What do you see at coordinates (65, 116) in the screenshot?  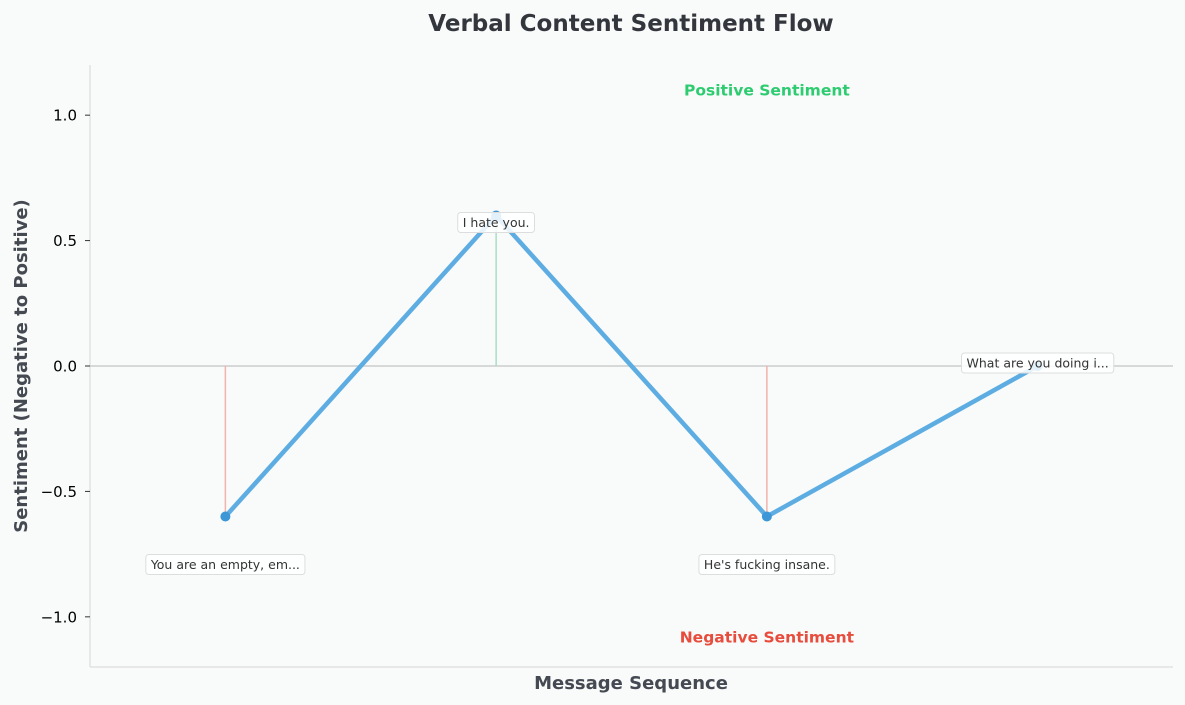 I see `y-tick-label: 1.0` at bounding box center [65, 116].